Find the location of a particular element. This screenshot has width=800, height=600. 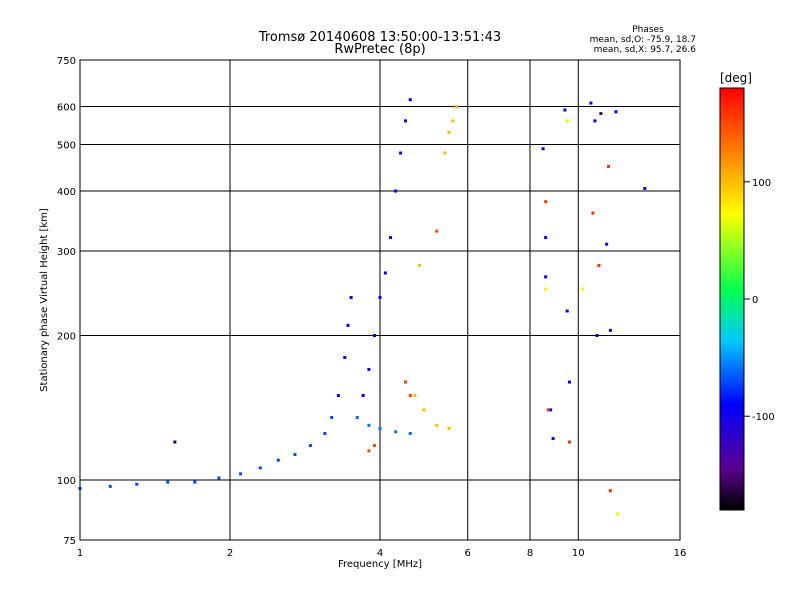

y-tick-label: 600 is located at coordinates (66, 108).